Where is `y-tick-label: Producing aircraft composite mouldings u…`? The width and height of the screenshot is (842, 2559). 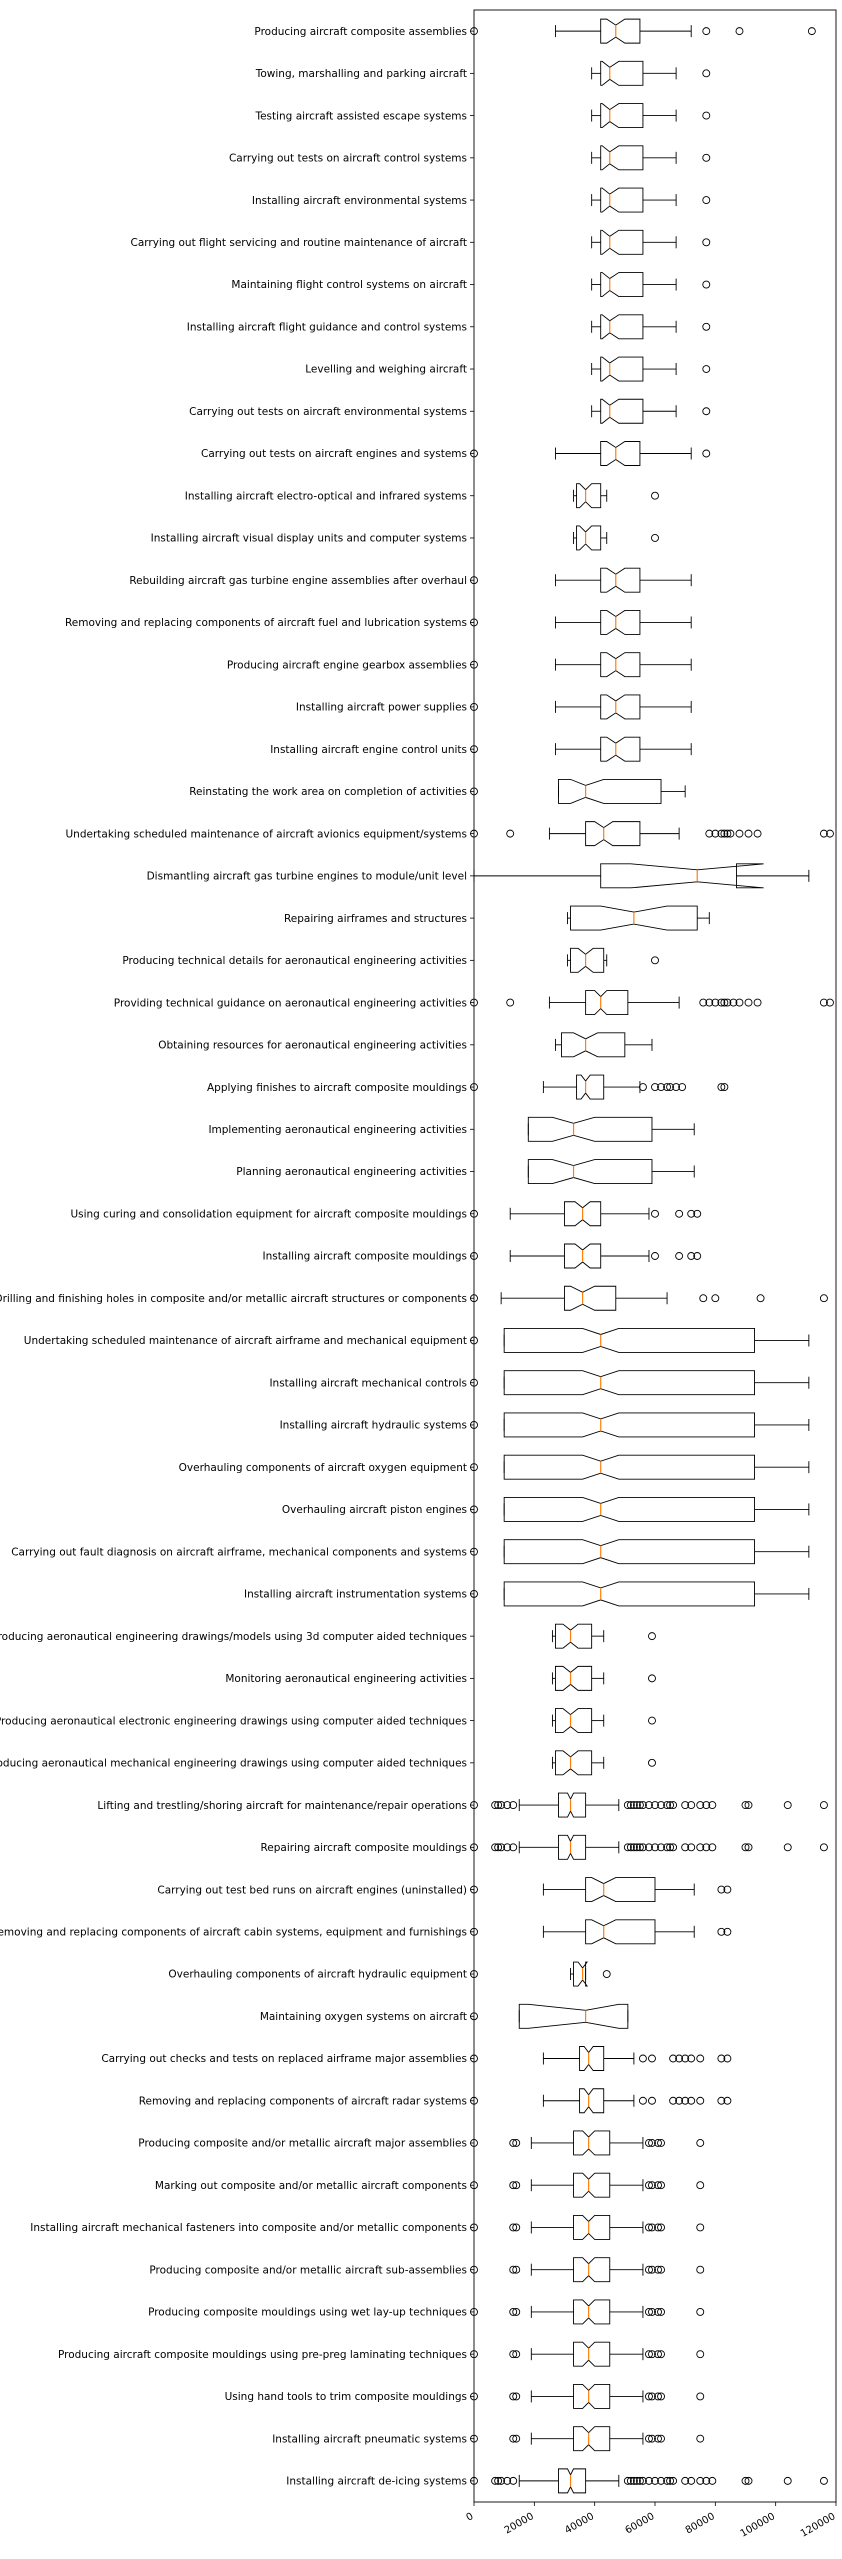
y-tick-label: Producing aircraft composite mouldings u… is located at coordinates (262, 2355).